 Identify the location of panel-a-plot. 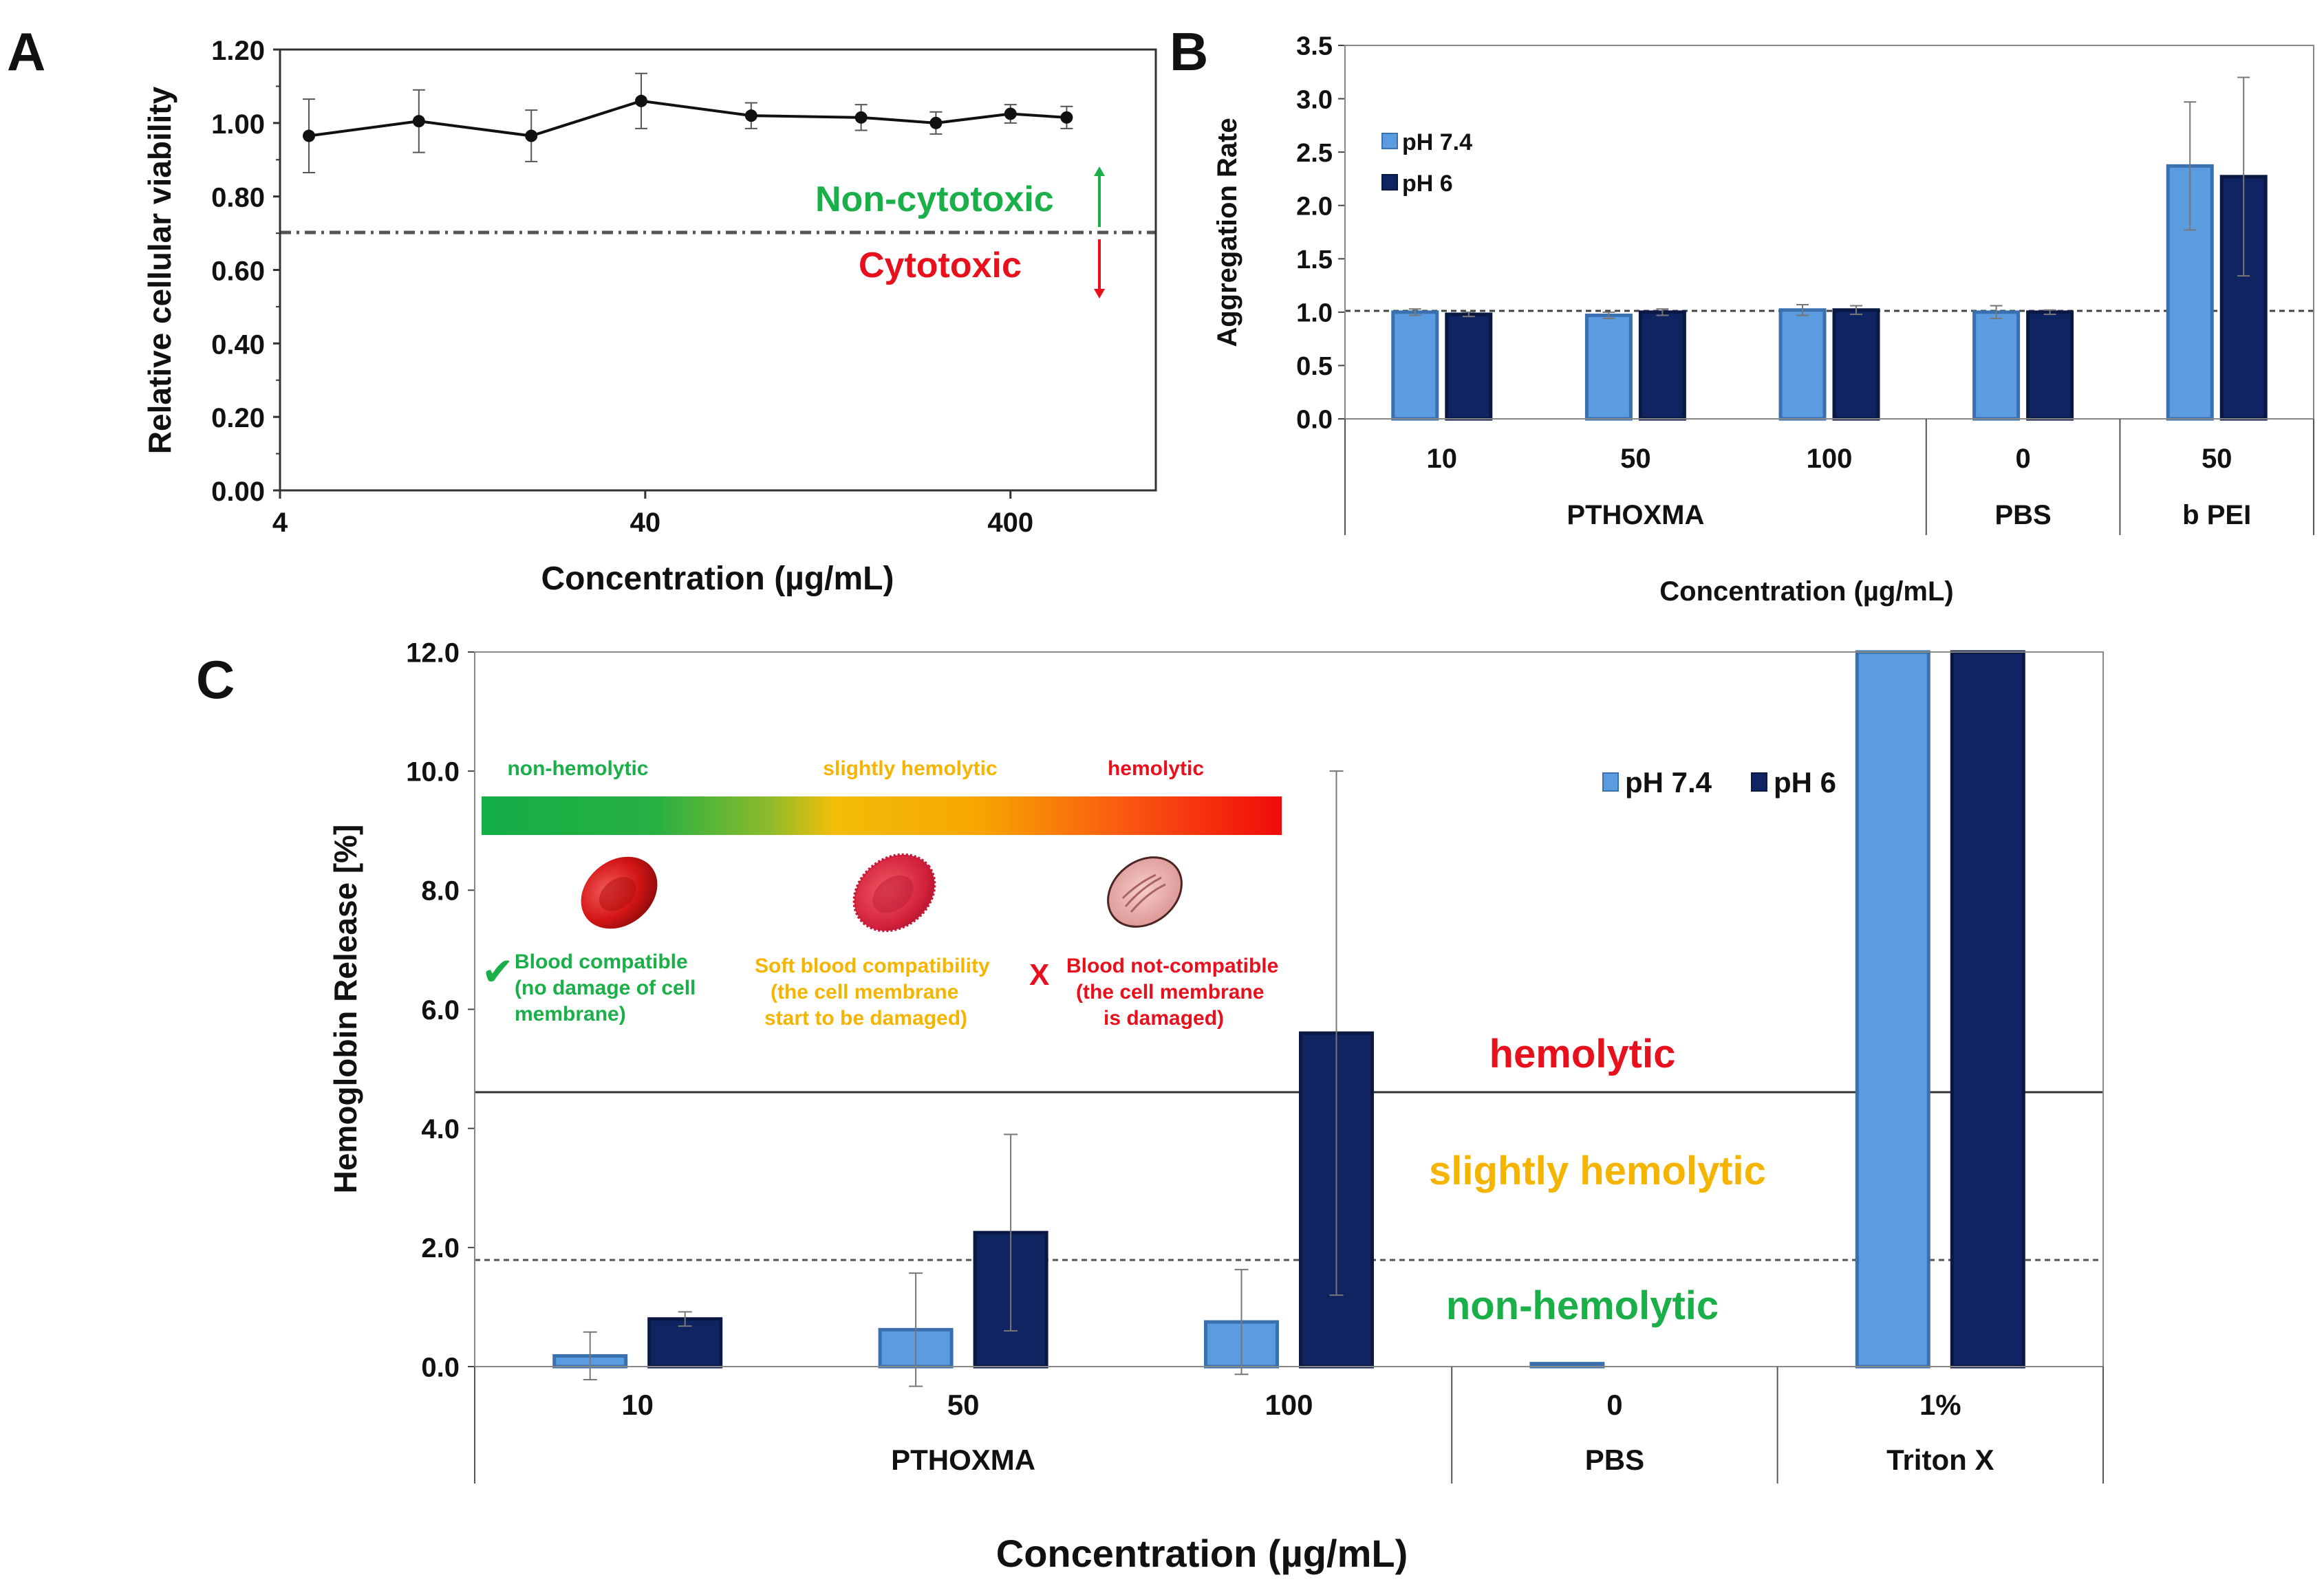
(688, 122).